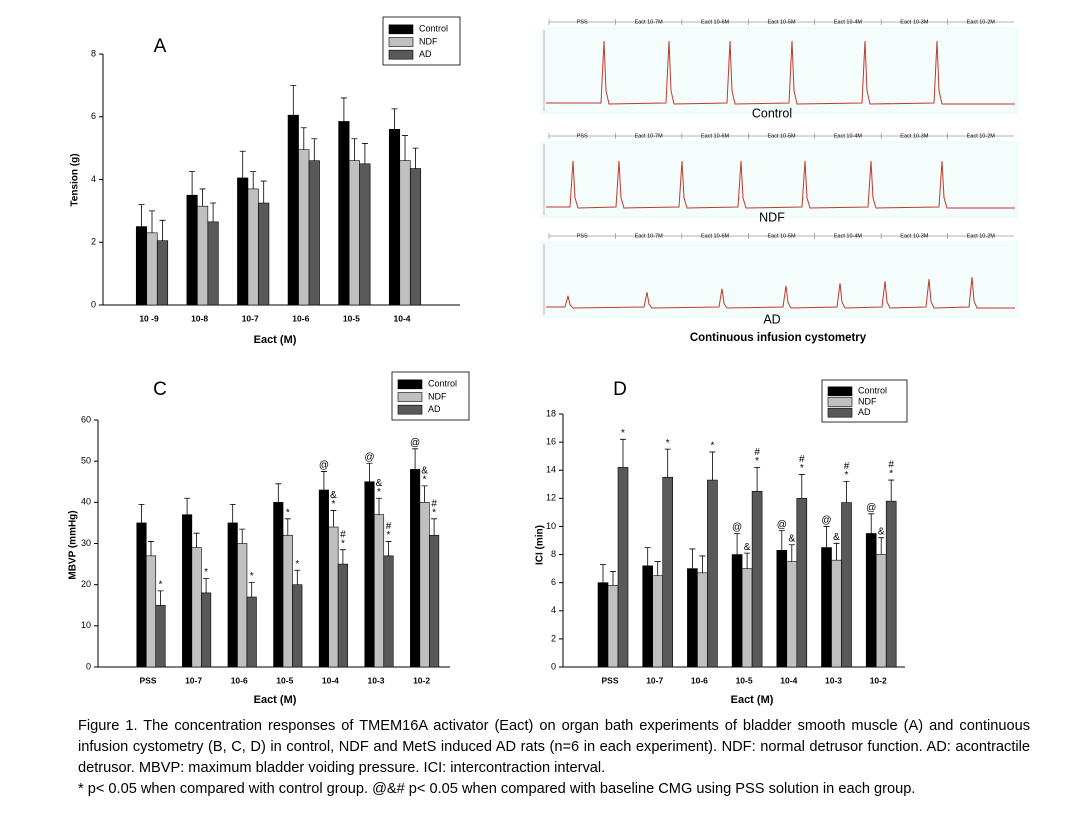  Describe the element at coordinates (73, 544) in the screenshot. I see `y-axis-label: MBVP (mmHg)` at that location.